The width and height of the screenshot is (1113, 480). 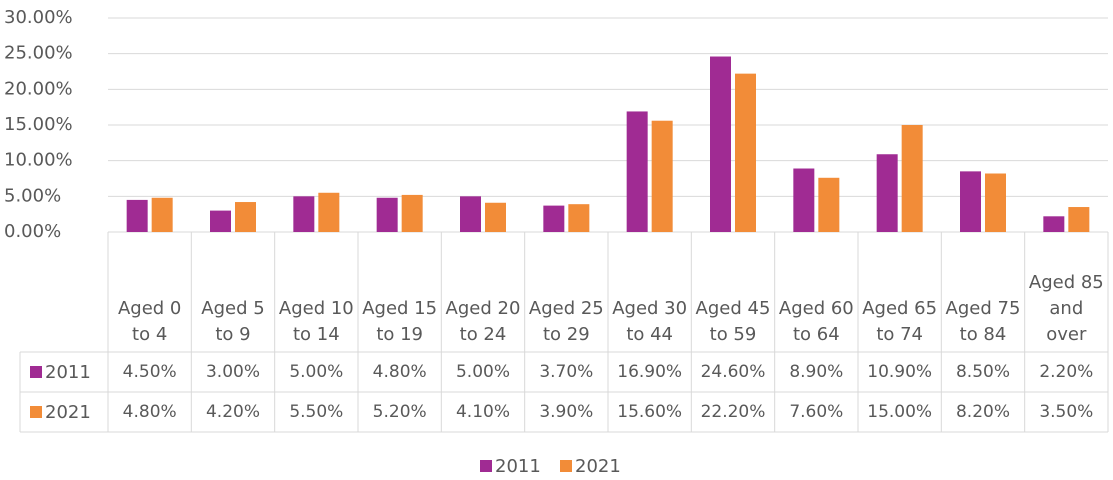 I want to click on table-value: 3.50%, so click(x=1066, y=412).